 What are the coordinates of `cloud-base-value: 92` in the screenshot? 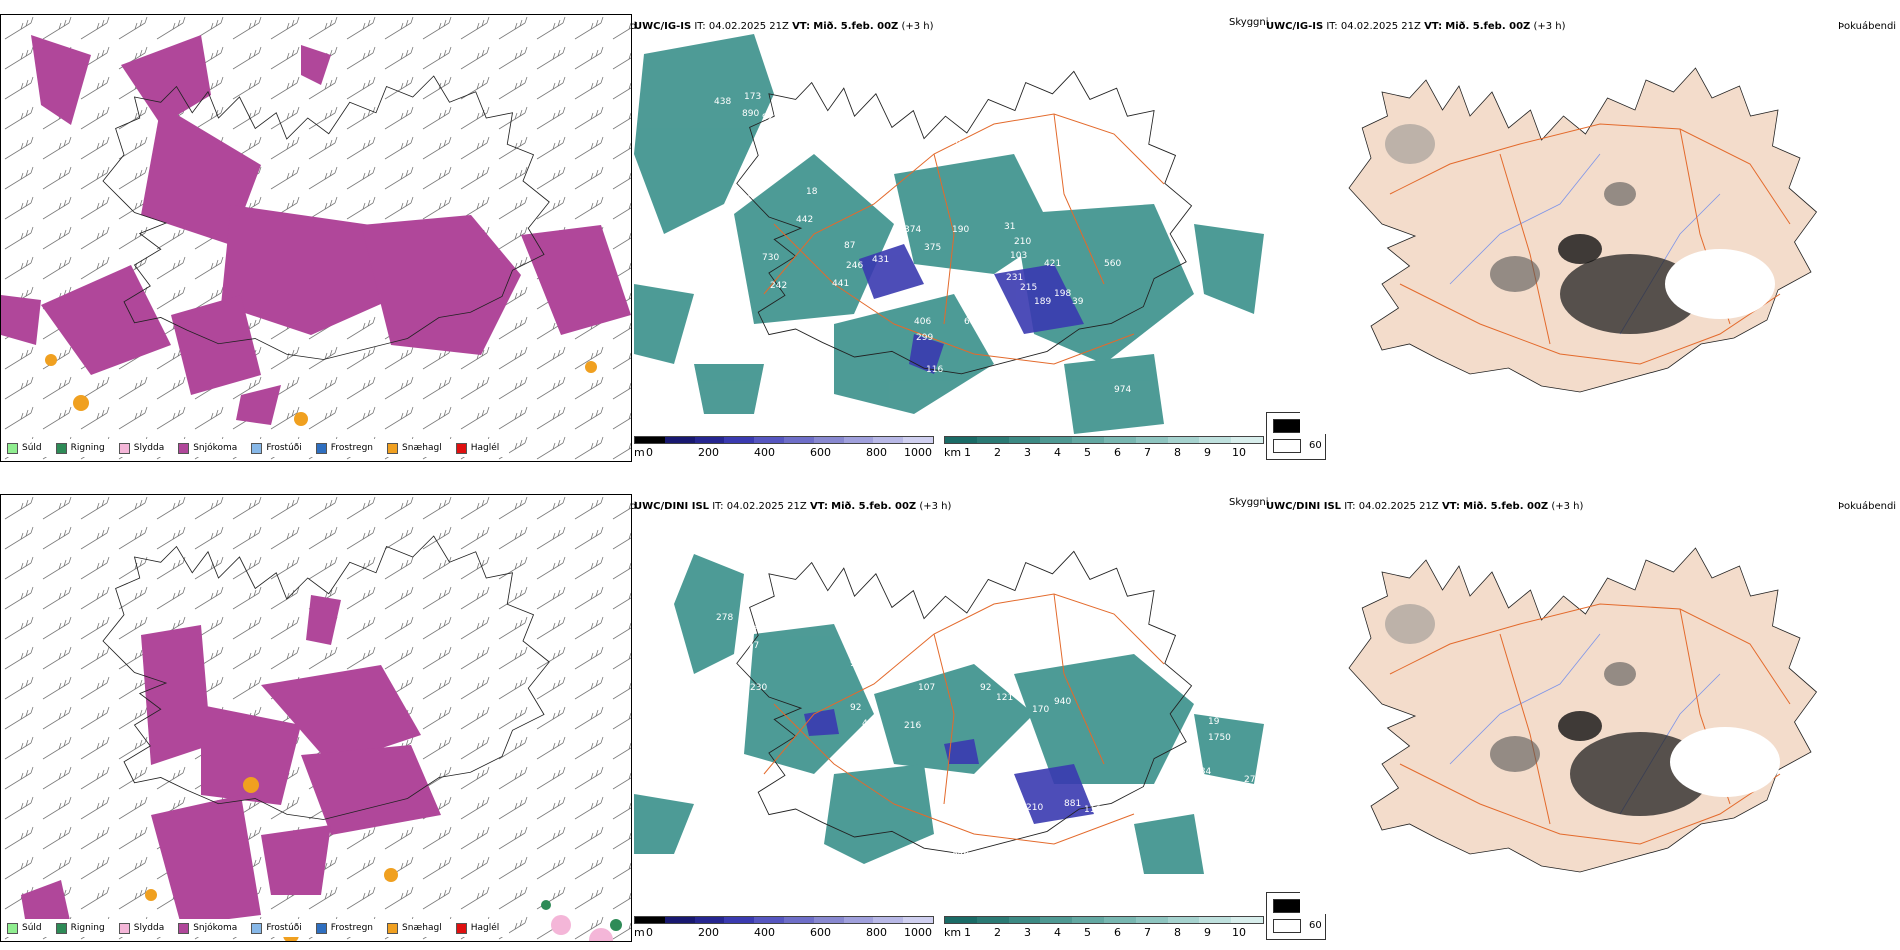 It's located at (985, 688).